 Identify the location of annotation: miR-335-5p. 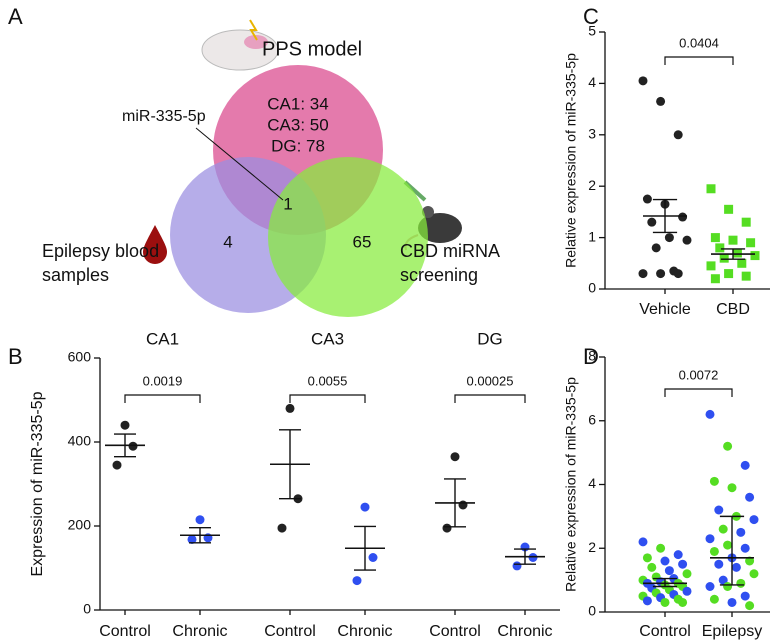
(164, 116).